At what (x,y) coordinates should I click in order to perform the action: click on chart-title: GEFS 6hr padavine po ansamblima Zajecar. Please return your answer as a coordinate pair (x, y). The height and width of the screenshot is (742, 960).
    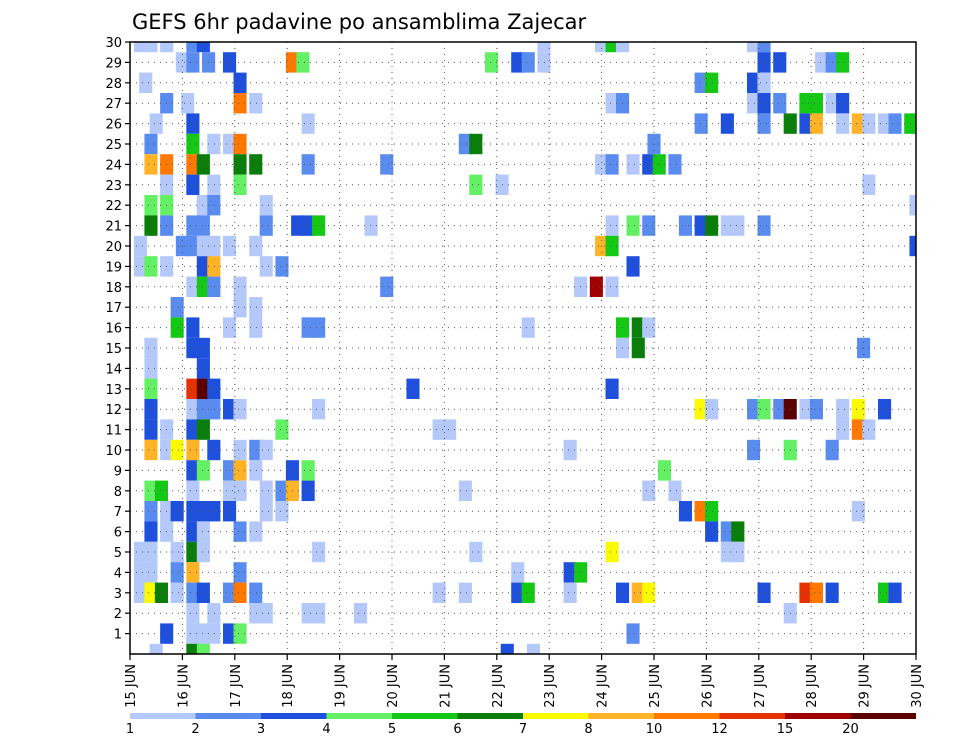
    Looking at the image, I should click on (359, 22).